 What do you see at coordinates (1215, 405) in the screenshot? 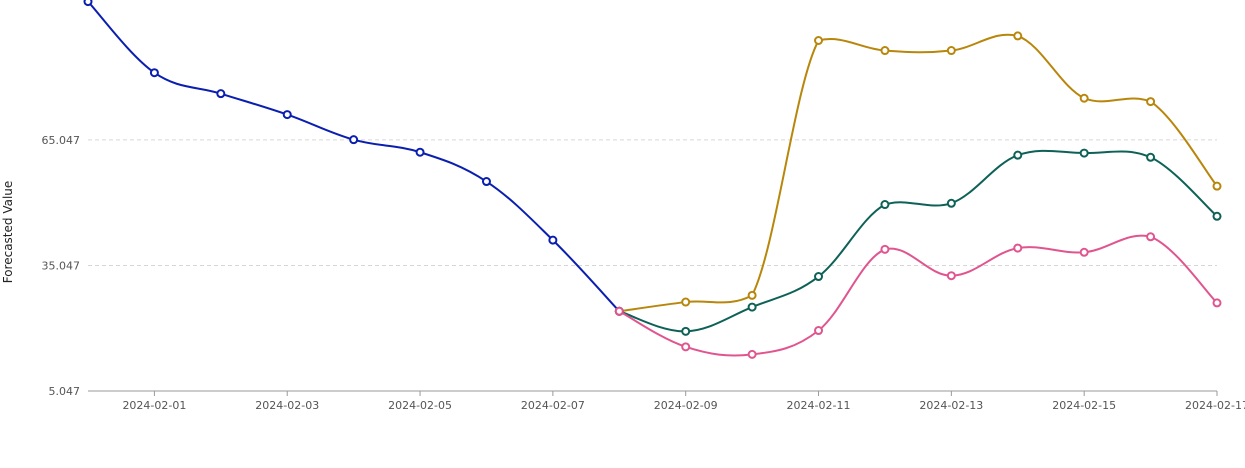
I see `x-tick-label: 2024-02-17` at bounding box center [1215, 405].